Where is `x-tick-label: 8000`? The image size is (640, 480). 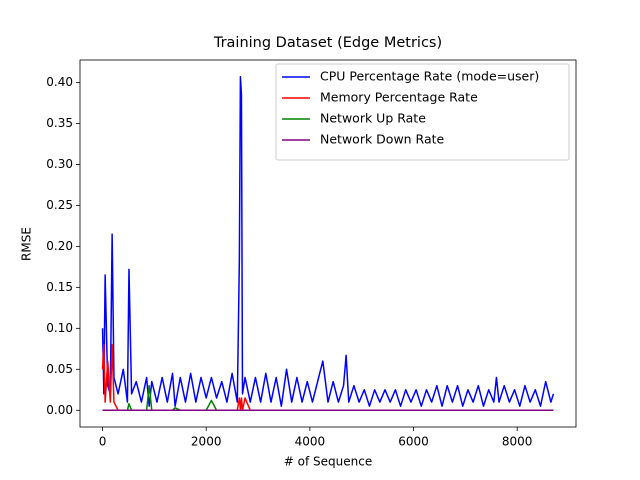
x-tick-label: 8000 is located at coordinates (517, 442).